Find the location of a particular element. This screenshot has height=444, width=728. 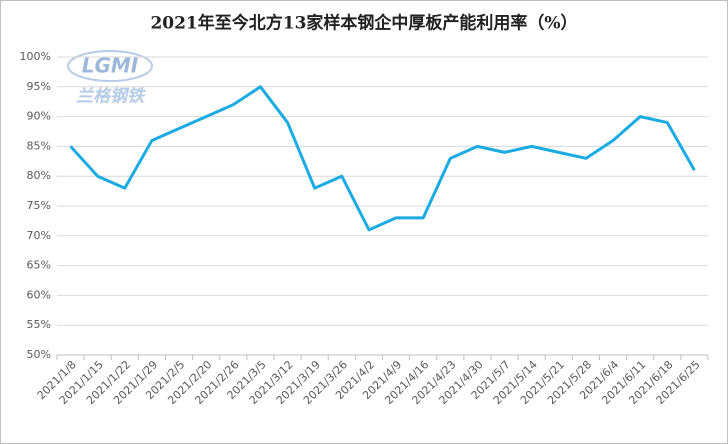

y-tick-label: 90% is located at coordinates (39, 116).